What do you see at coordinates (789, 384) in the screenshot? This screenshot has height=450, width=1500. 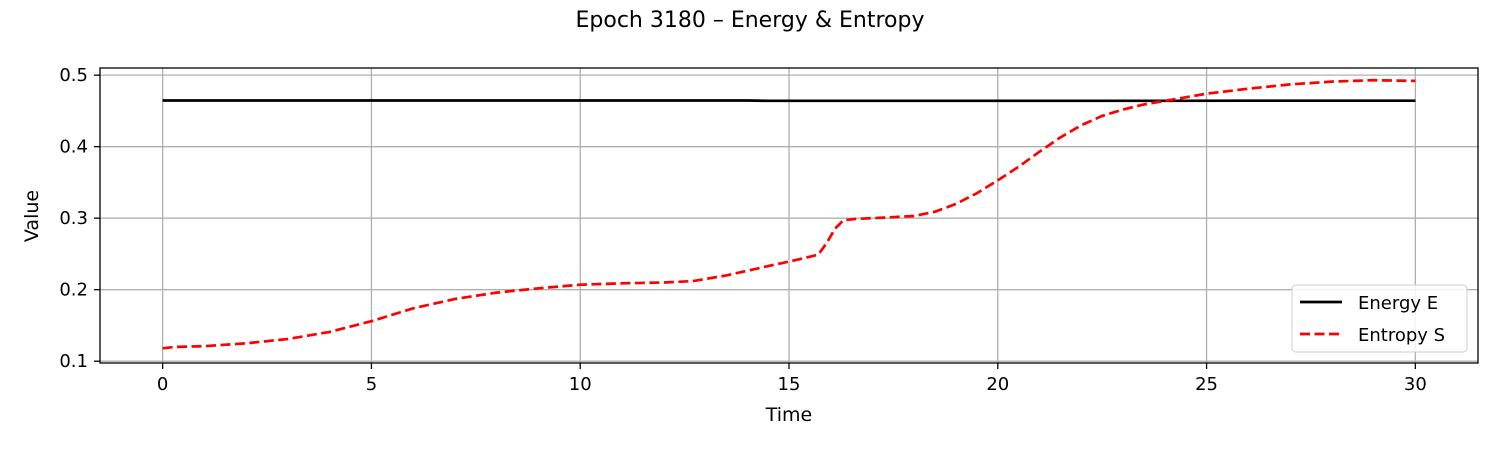 I see `x-tick-label: 15` at bounding box center [789, 384].